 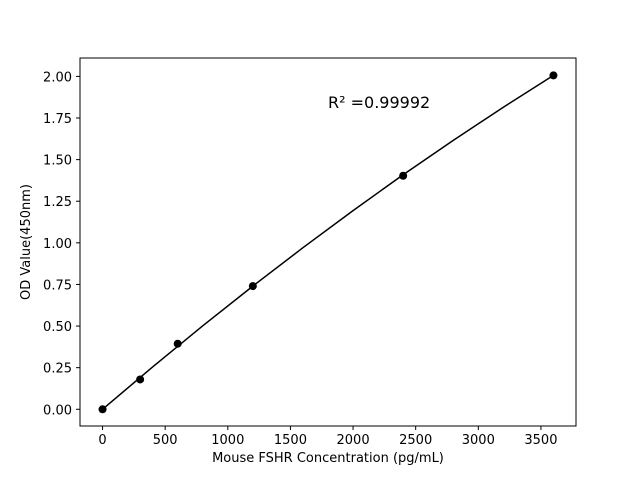 What do you see at coordinates (379, 102) in the screenshot?
I see `annotation: R² =0.99992` at bounding box center [379, 102].